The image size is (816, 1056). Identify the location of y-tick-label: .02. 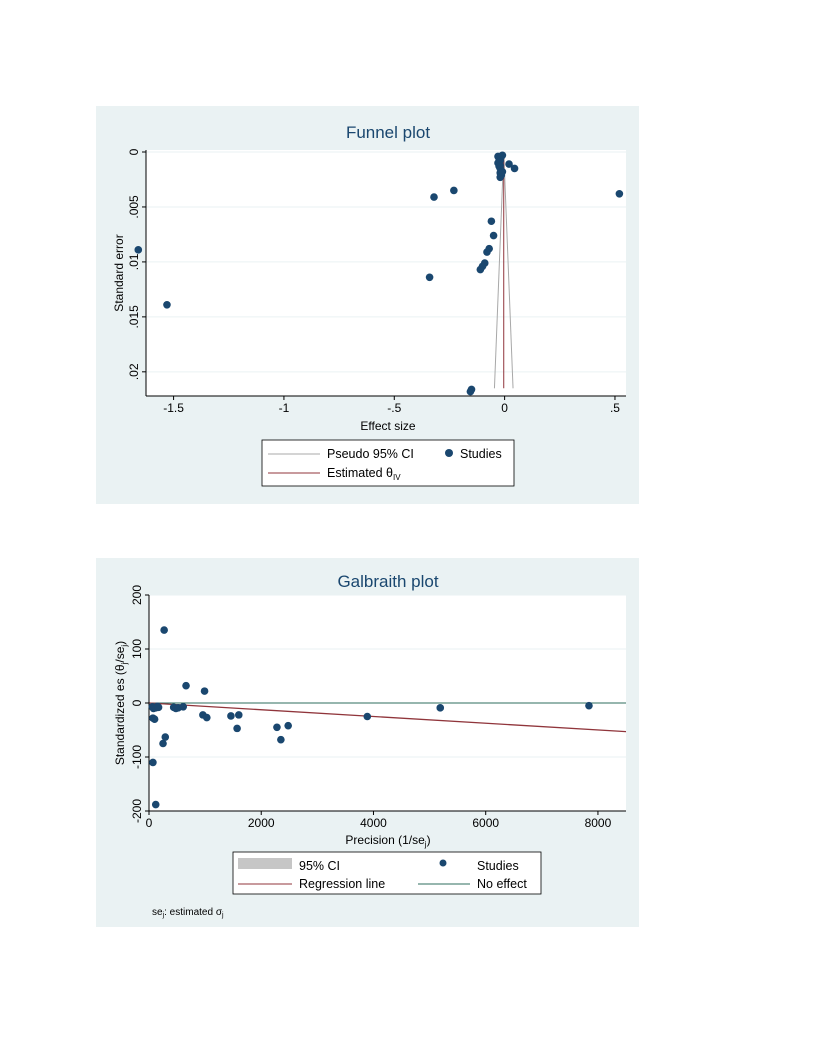
(134, 371).